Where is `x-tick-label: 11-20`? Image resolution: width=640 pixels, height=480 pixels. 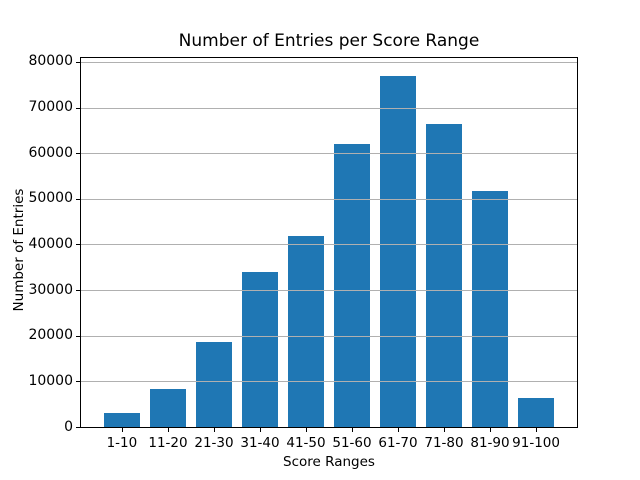
x-tick-label: 11-20 is located at coordinates (168, 443).